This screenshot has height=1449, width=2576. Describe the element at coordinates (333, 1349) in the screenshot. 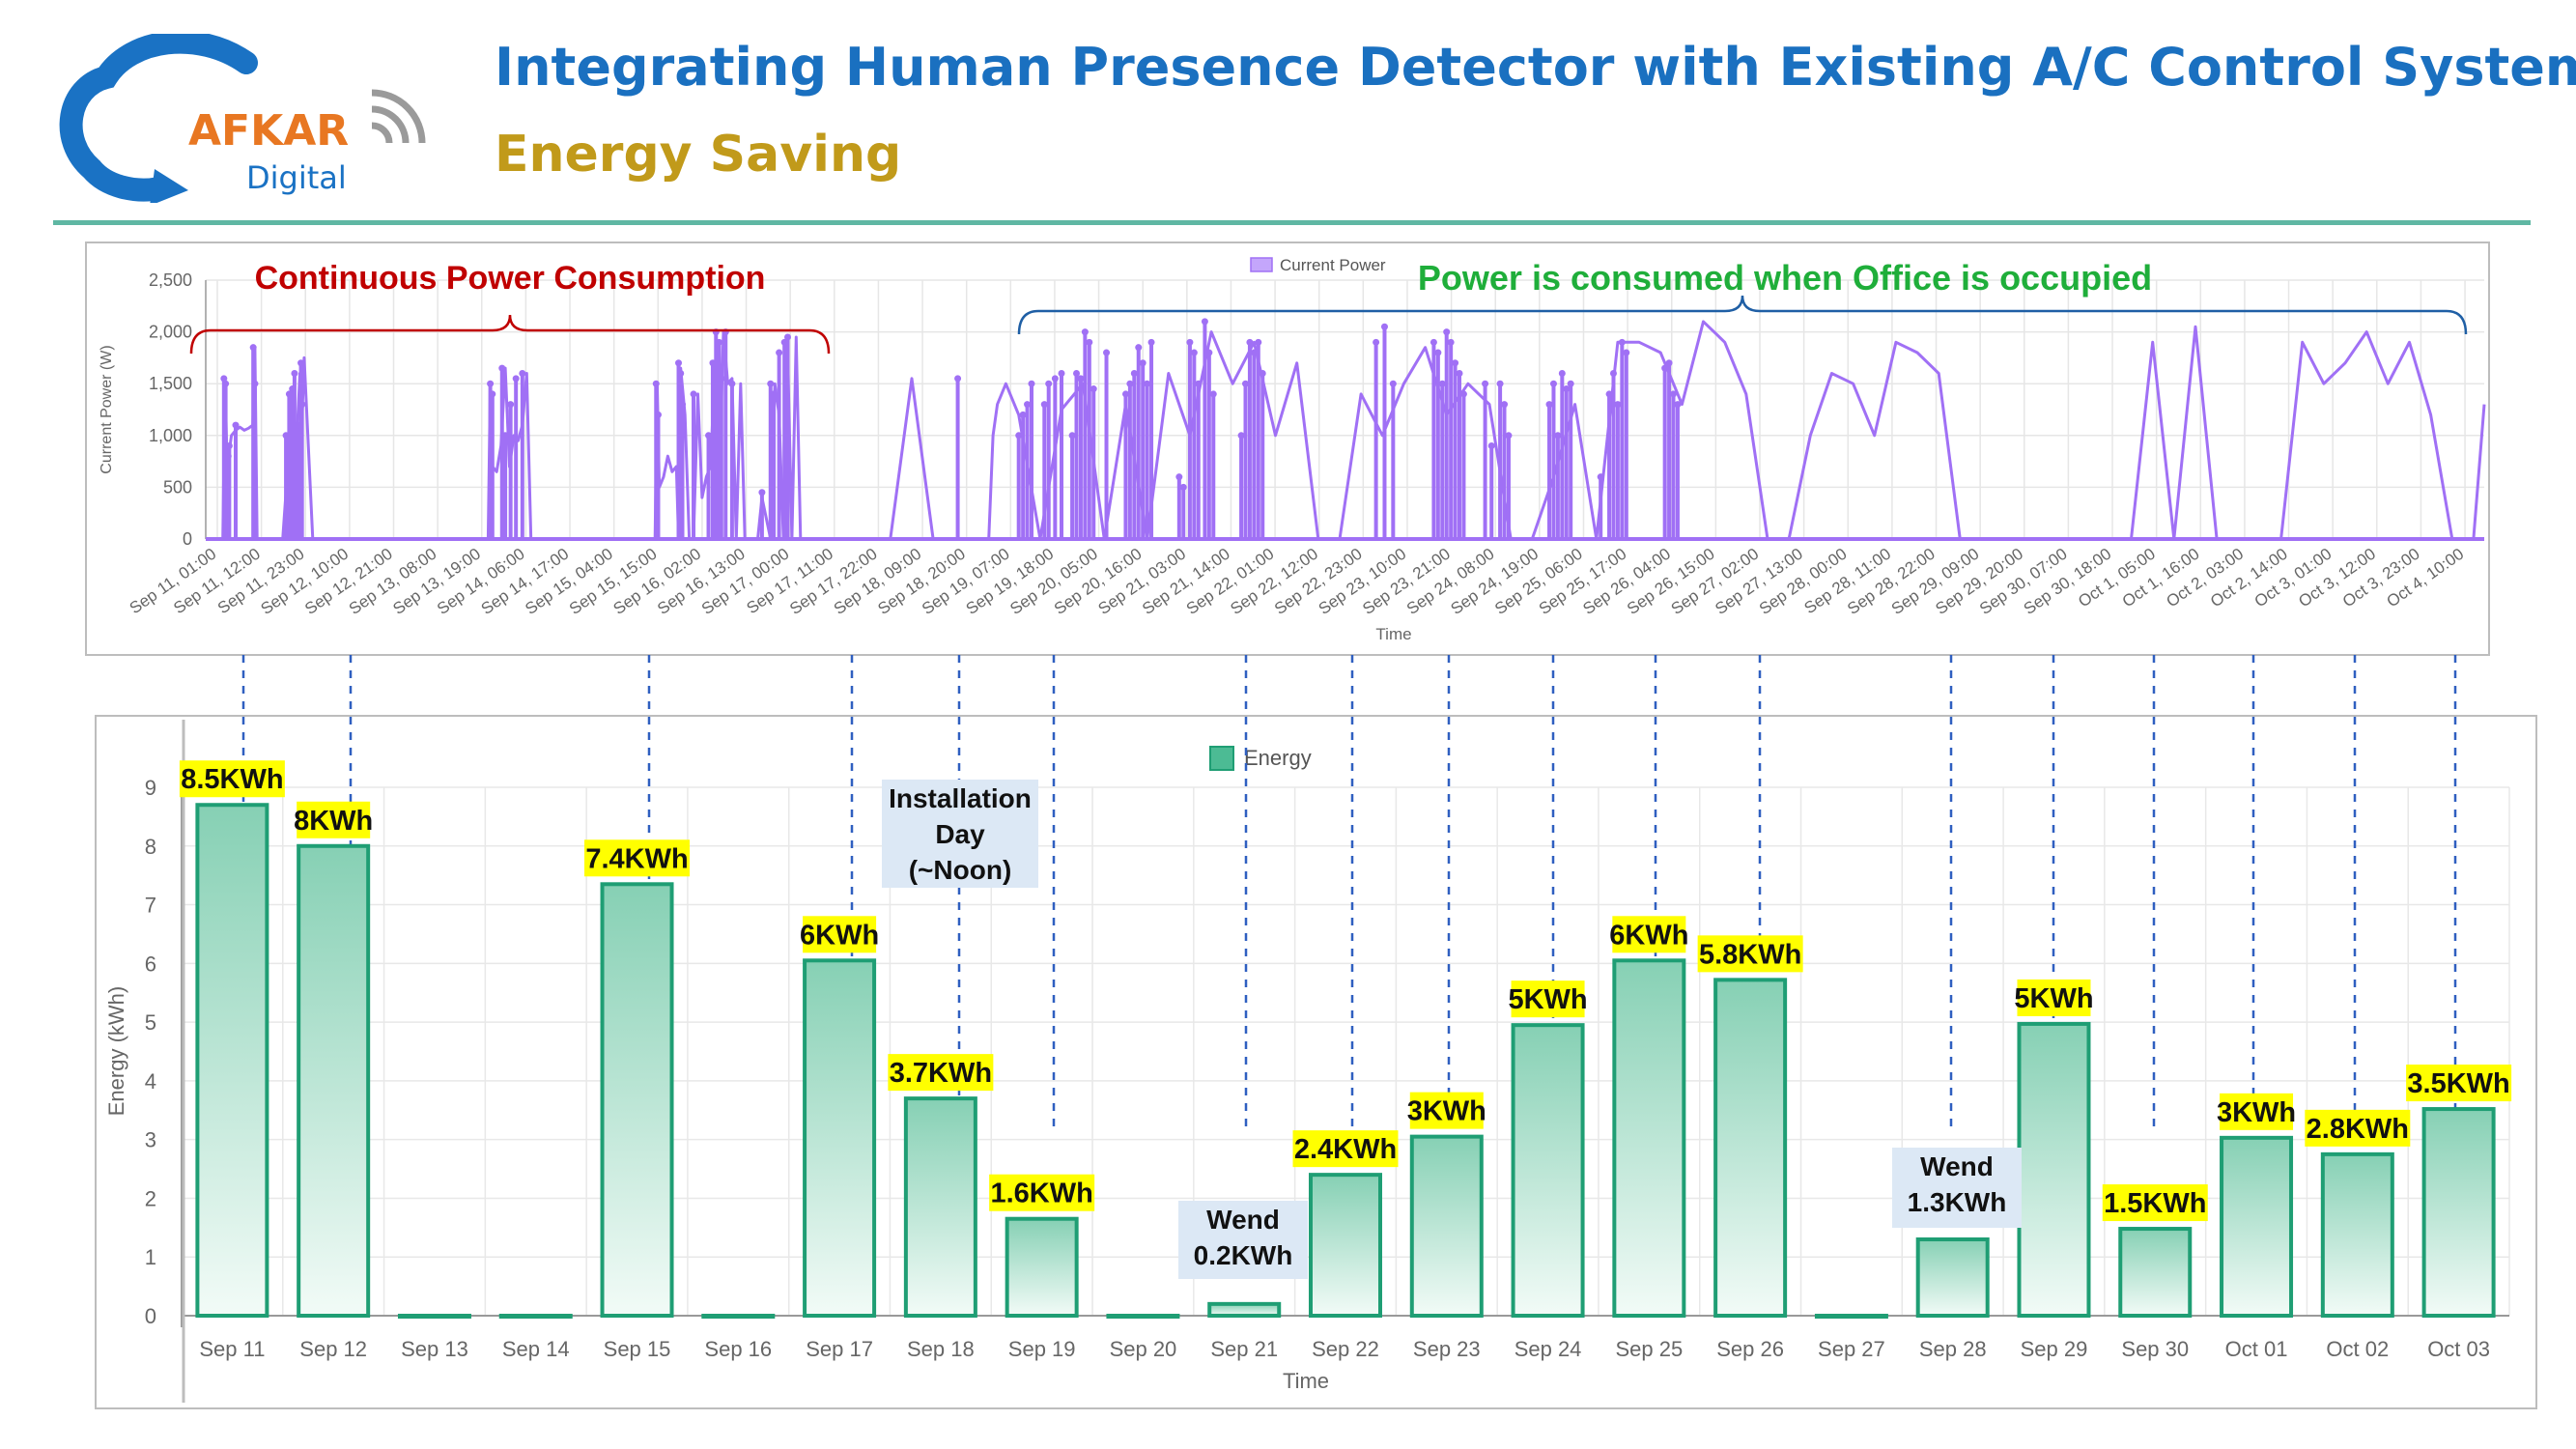

I see `energy-x-tick-label: Sep 12` at that location.